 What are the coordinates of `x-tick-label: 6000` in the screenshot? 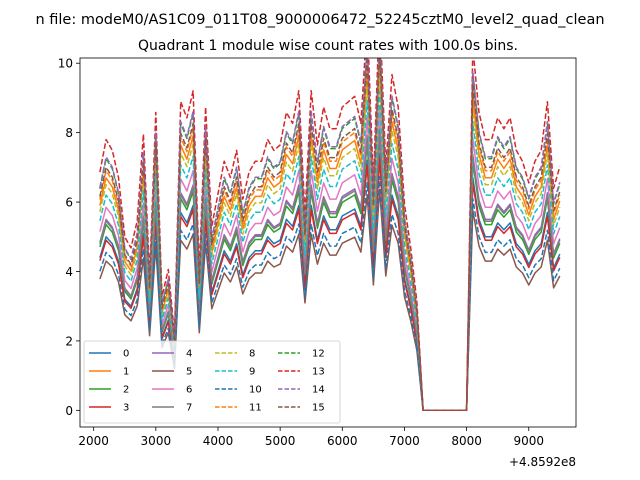 It's located at (342, 441).